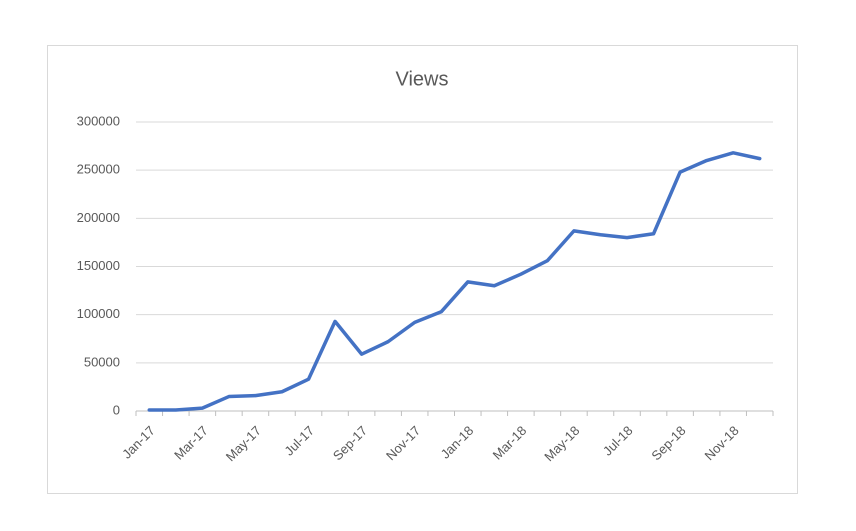 The height and width of the screenshot is (531, 856). I want to click on y-tick-label: 150000, so click(98, 265).